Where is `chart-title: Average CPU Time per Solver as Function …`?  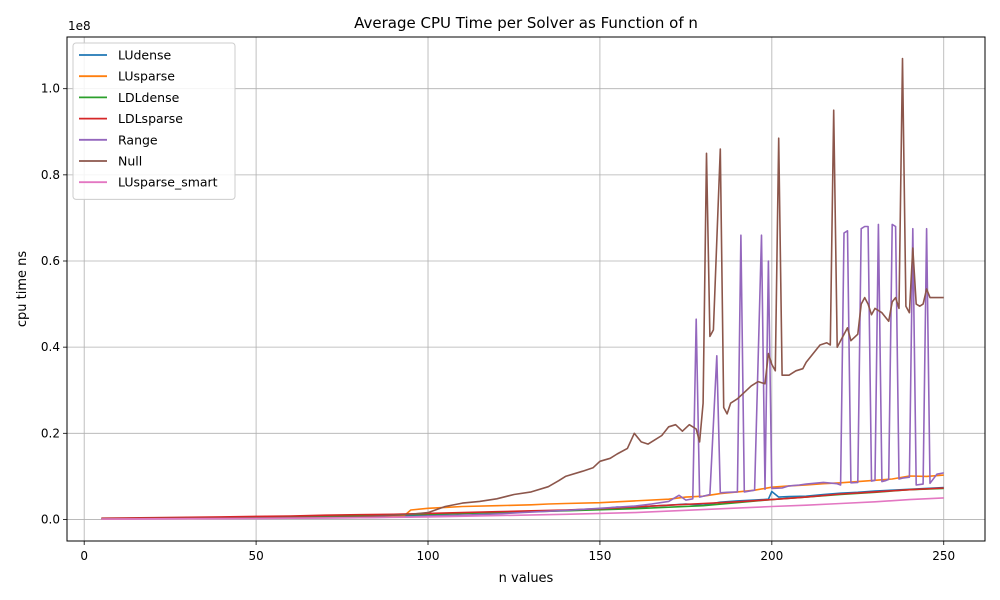 chart-title: Average CPU Time per Solver as Function … is located at coordinates (526, 23).